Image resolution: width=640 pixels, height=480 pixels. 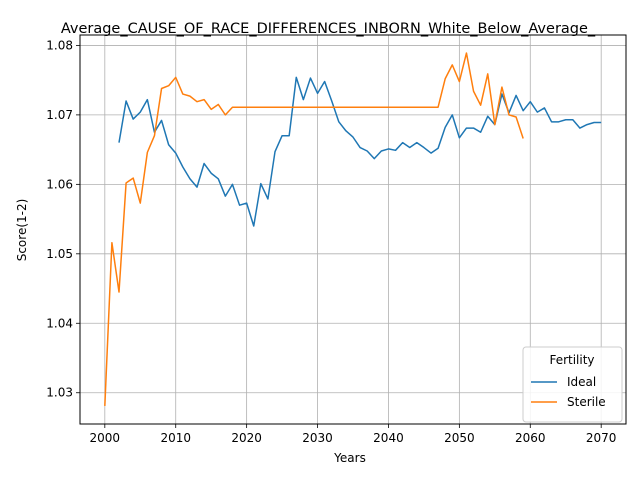 What do you see at coordinates (63, 219) in the screenshot?
I see `y-axis-ticks: 1.03 1.04 1.05 1.06 1.07 1.08` at bounding box center [63, 219].